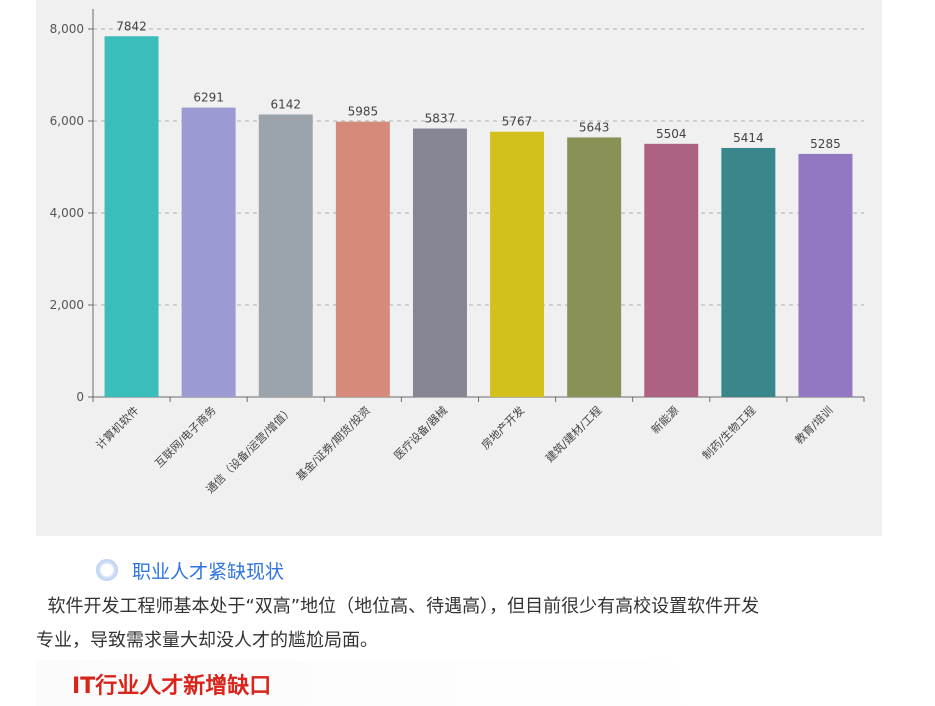 This screenshot has width=935, height=706. Describe the element at coordinates (285, 104) in the screenshot. I see `data-label: 6142` at that location.